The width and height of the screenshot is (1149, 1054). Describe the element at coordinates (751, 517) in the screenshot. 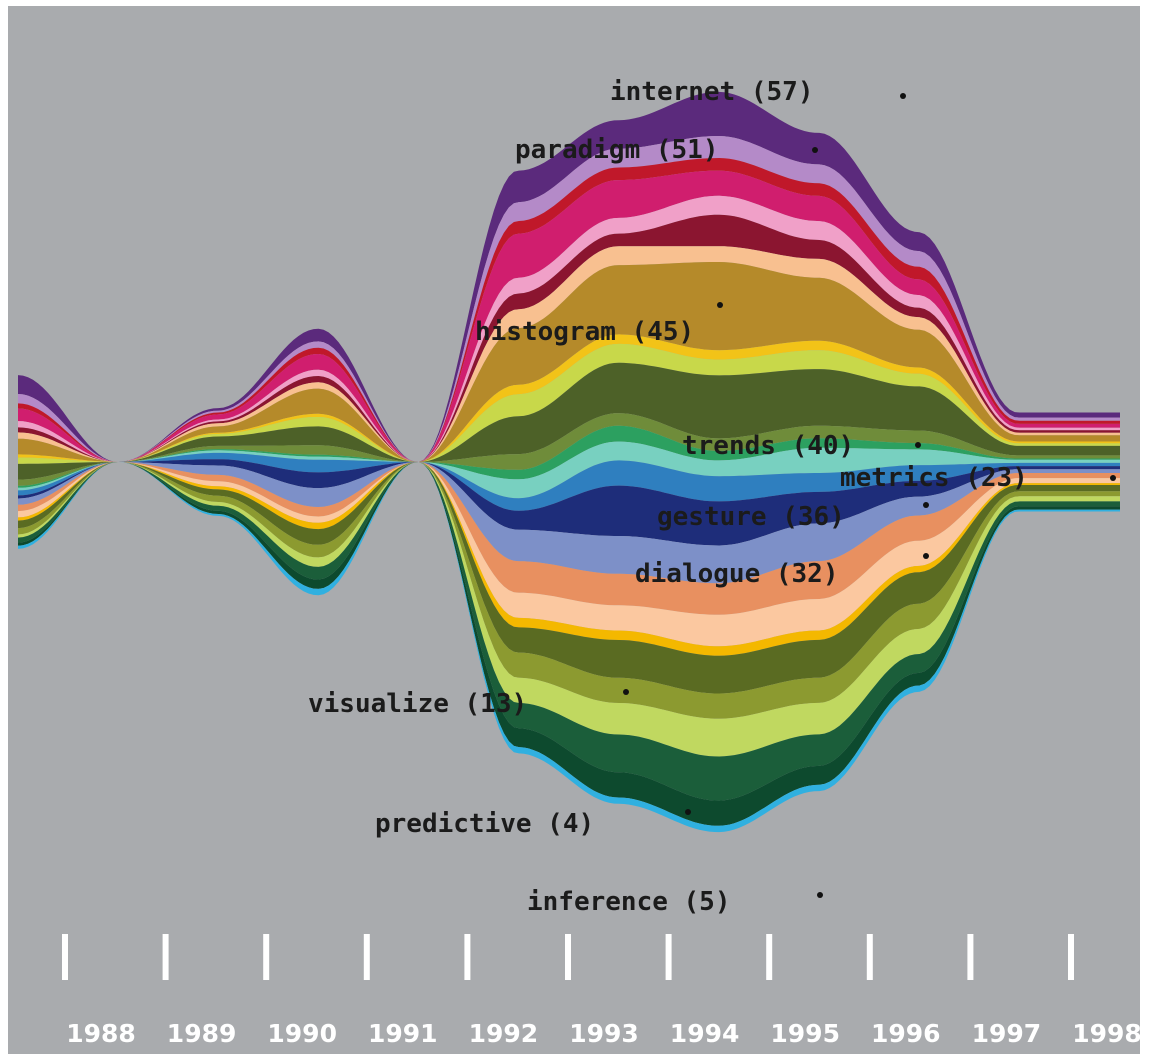

I see `term-label-gesture: gesture (36)` at that location.